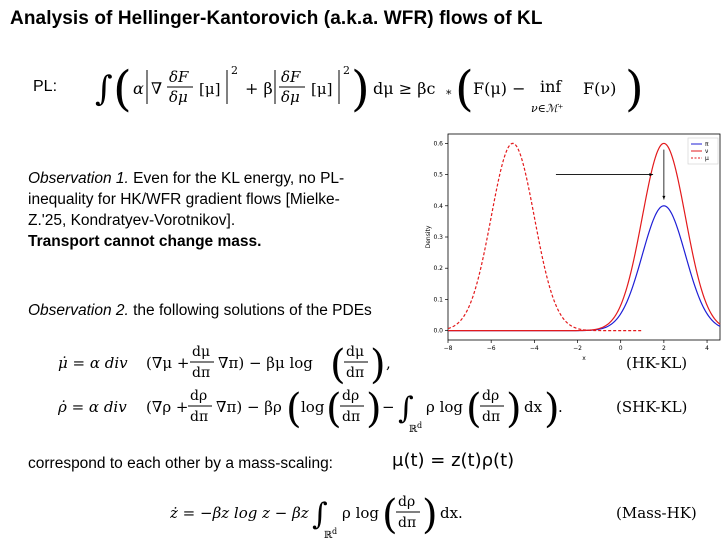 This screenshot has height=544, width=724. What do you see at coordinates (404, 88) in the screenshot?
I see `svg-text: dμ ≥ βc` at bounding box center [404, 88].